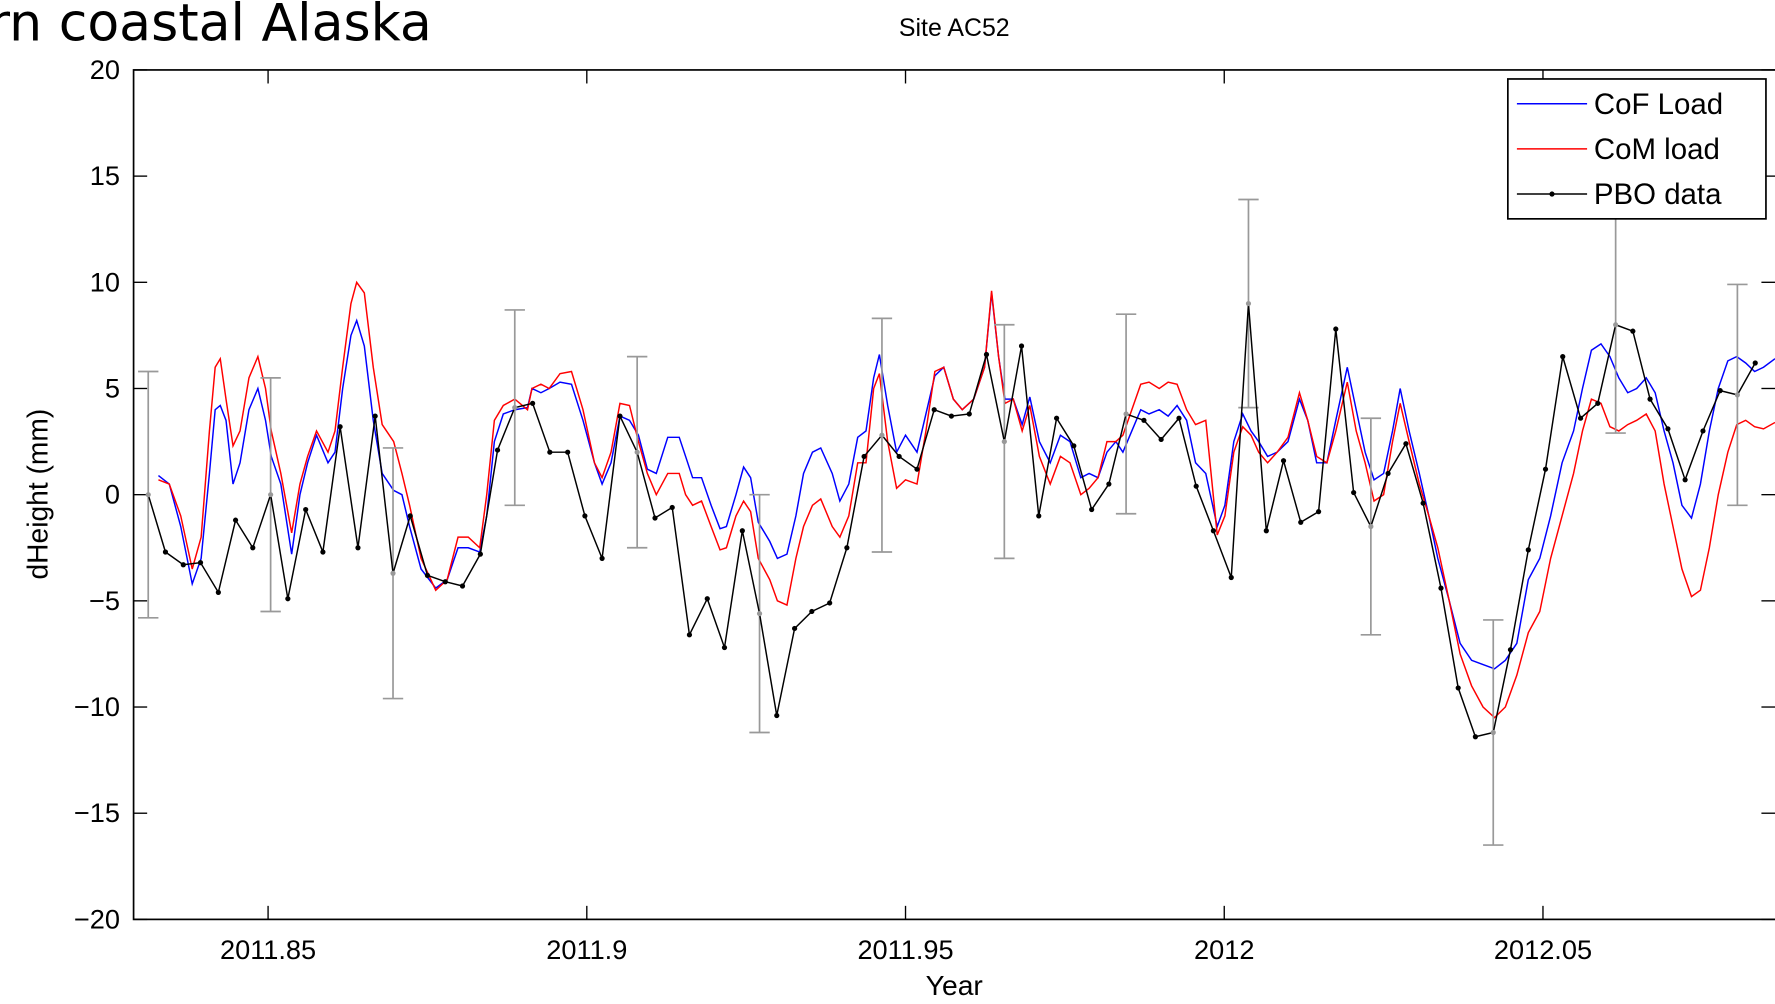 The height and width of the screenshot is (1004, 1775). What do you see at coordinates (1543, 949) in the screenshot?
I see `x-tick-label: 2012.05` at bounding box center [1543, 949].